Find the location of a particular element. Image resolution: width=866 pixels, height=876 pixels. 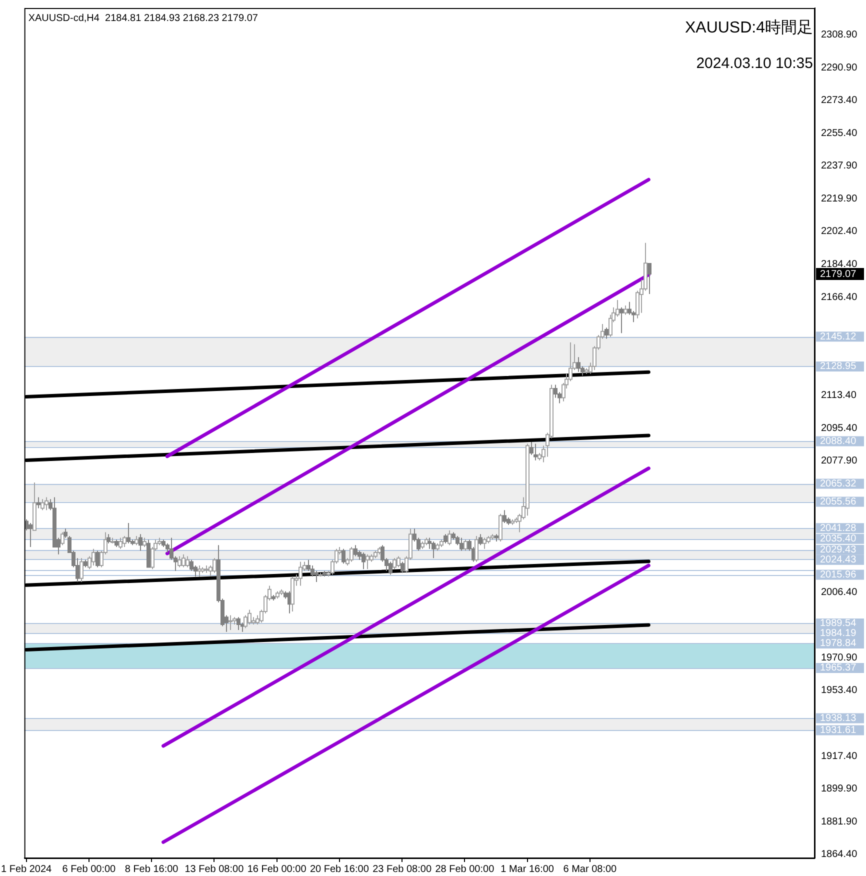

y-tick-label: 2077.90 is located at coordinates (839, 460).